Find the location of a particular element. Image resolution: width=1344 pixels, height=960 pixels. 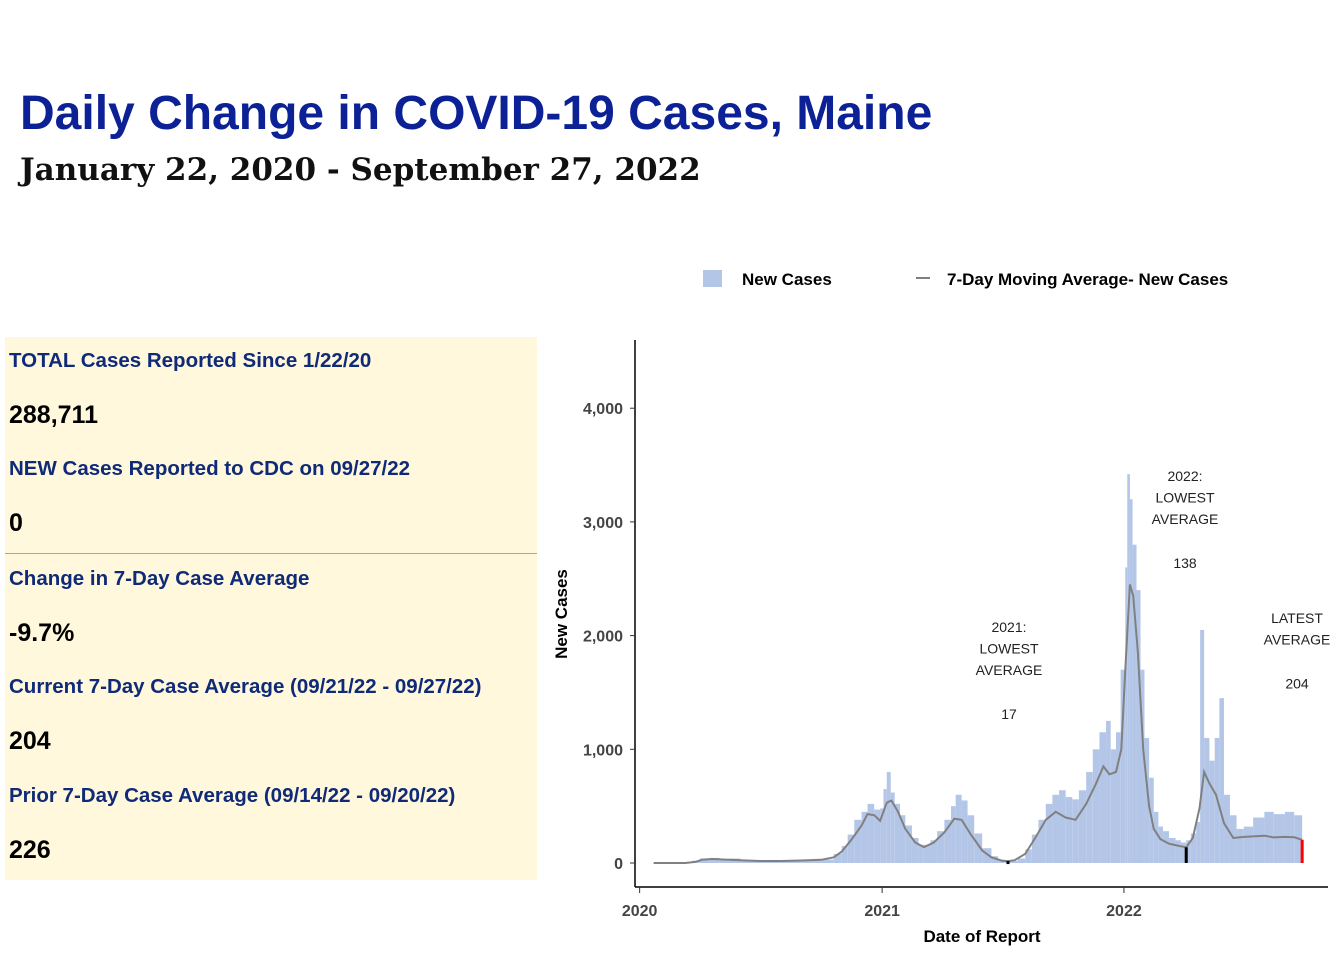

moving-average-line is located at coordinates (978, 724).